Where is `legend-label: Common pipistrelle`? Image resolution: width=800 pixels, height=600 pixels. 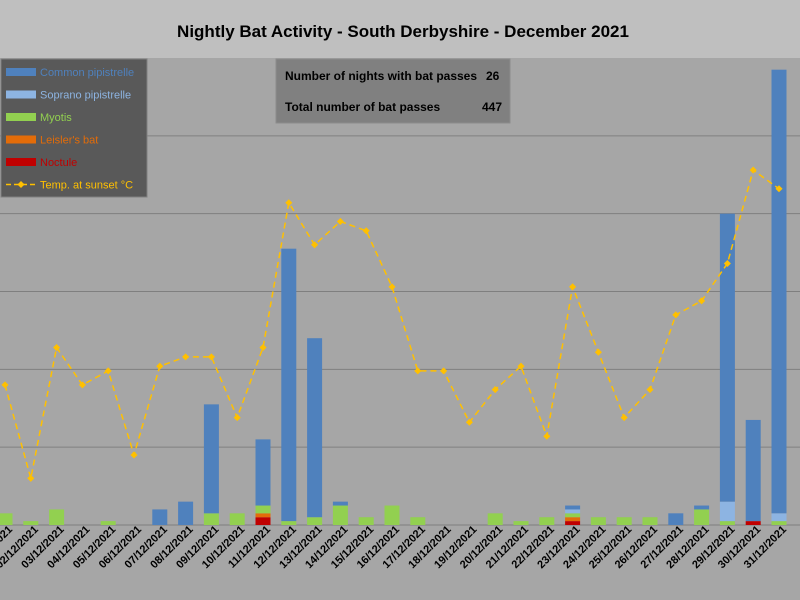 legend-label: Common pipistrelle is located at coordinates (87, 73).